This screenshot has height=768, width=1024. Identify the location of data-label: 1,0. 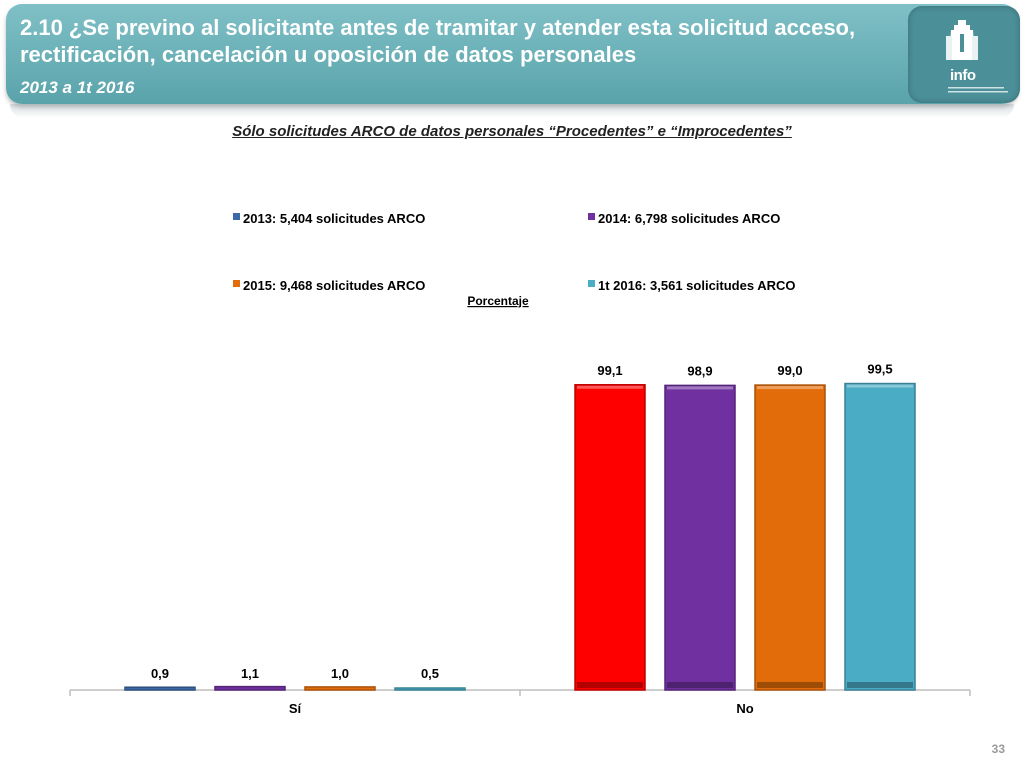
(340, 673).